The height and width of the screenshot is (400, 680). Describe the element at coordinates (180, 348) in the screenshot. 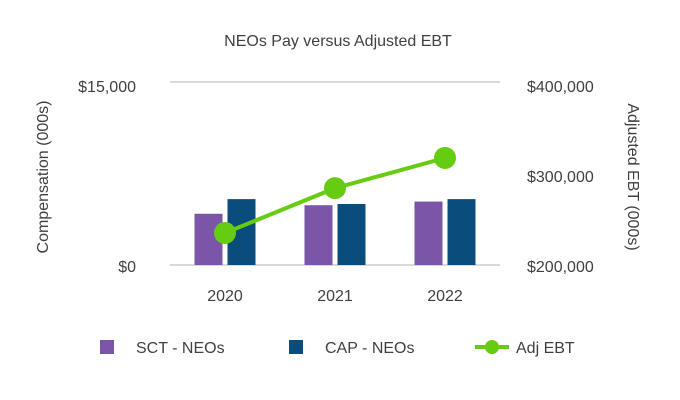

I see `legend-label-sct: SCT - NEOs` at that location.